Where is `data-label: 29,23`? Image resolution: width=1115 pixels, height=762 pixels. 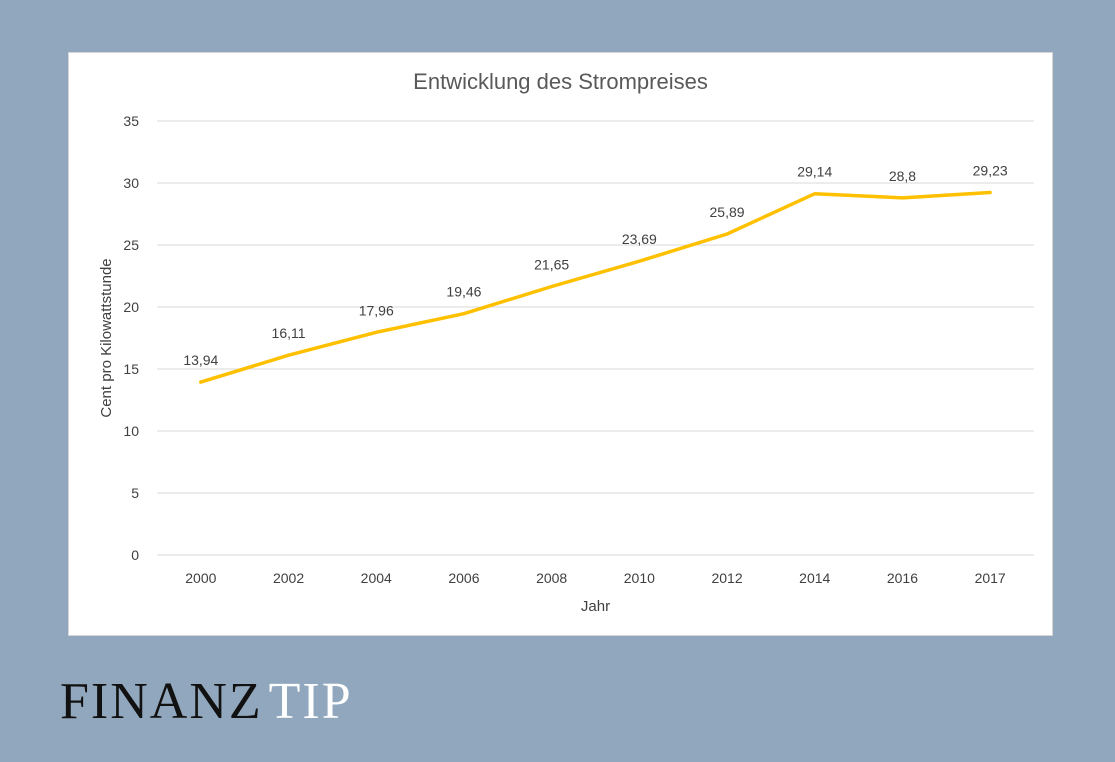
data-label: 29,23 is located at coordinates (990, 171).